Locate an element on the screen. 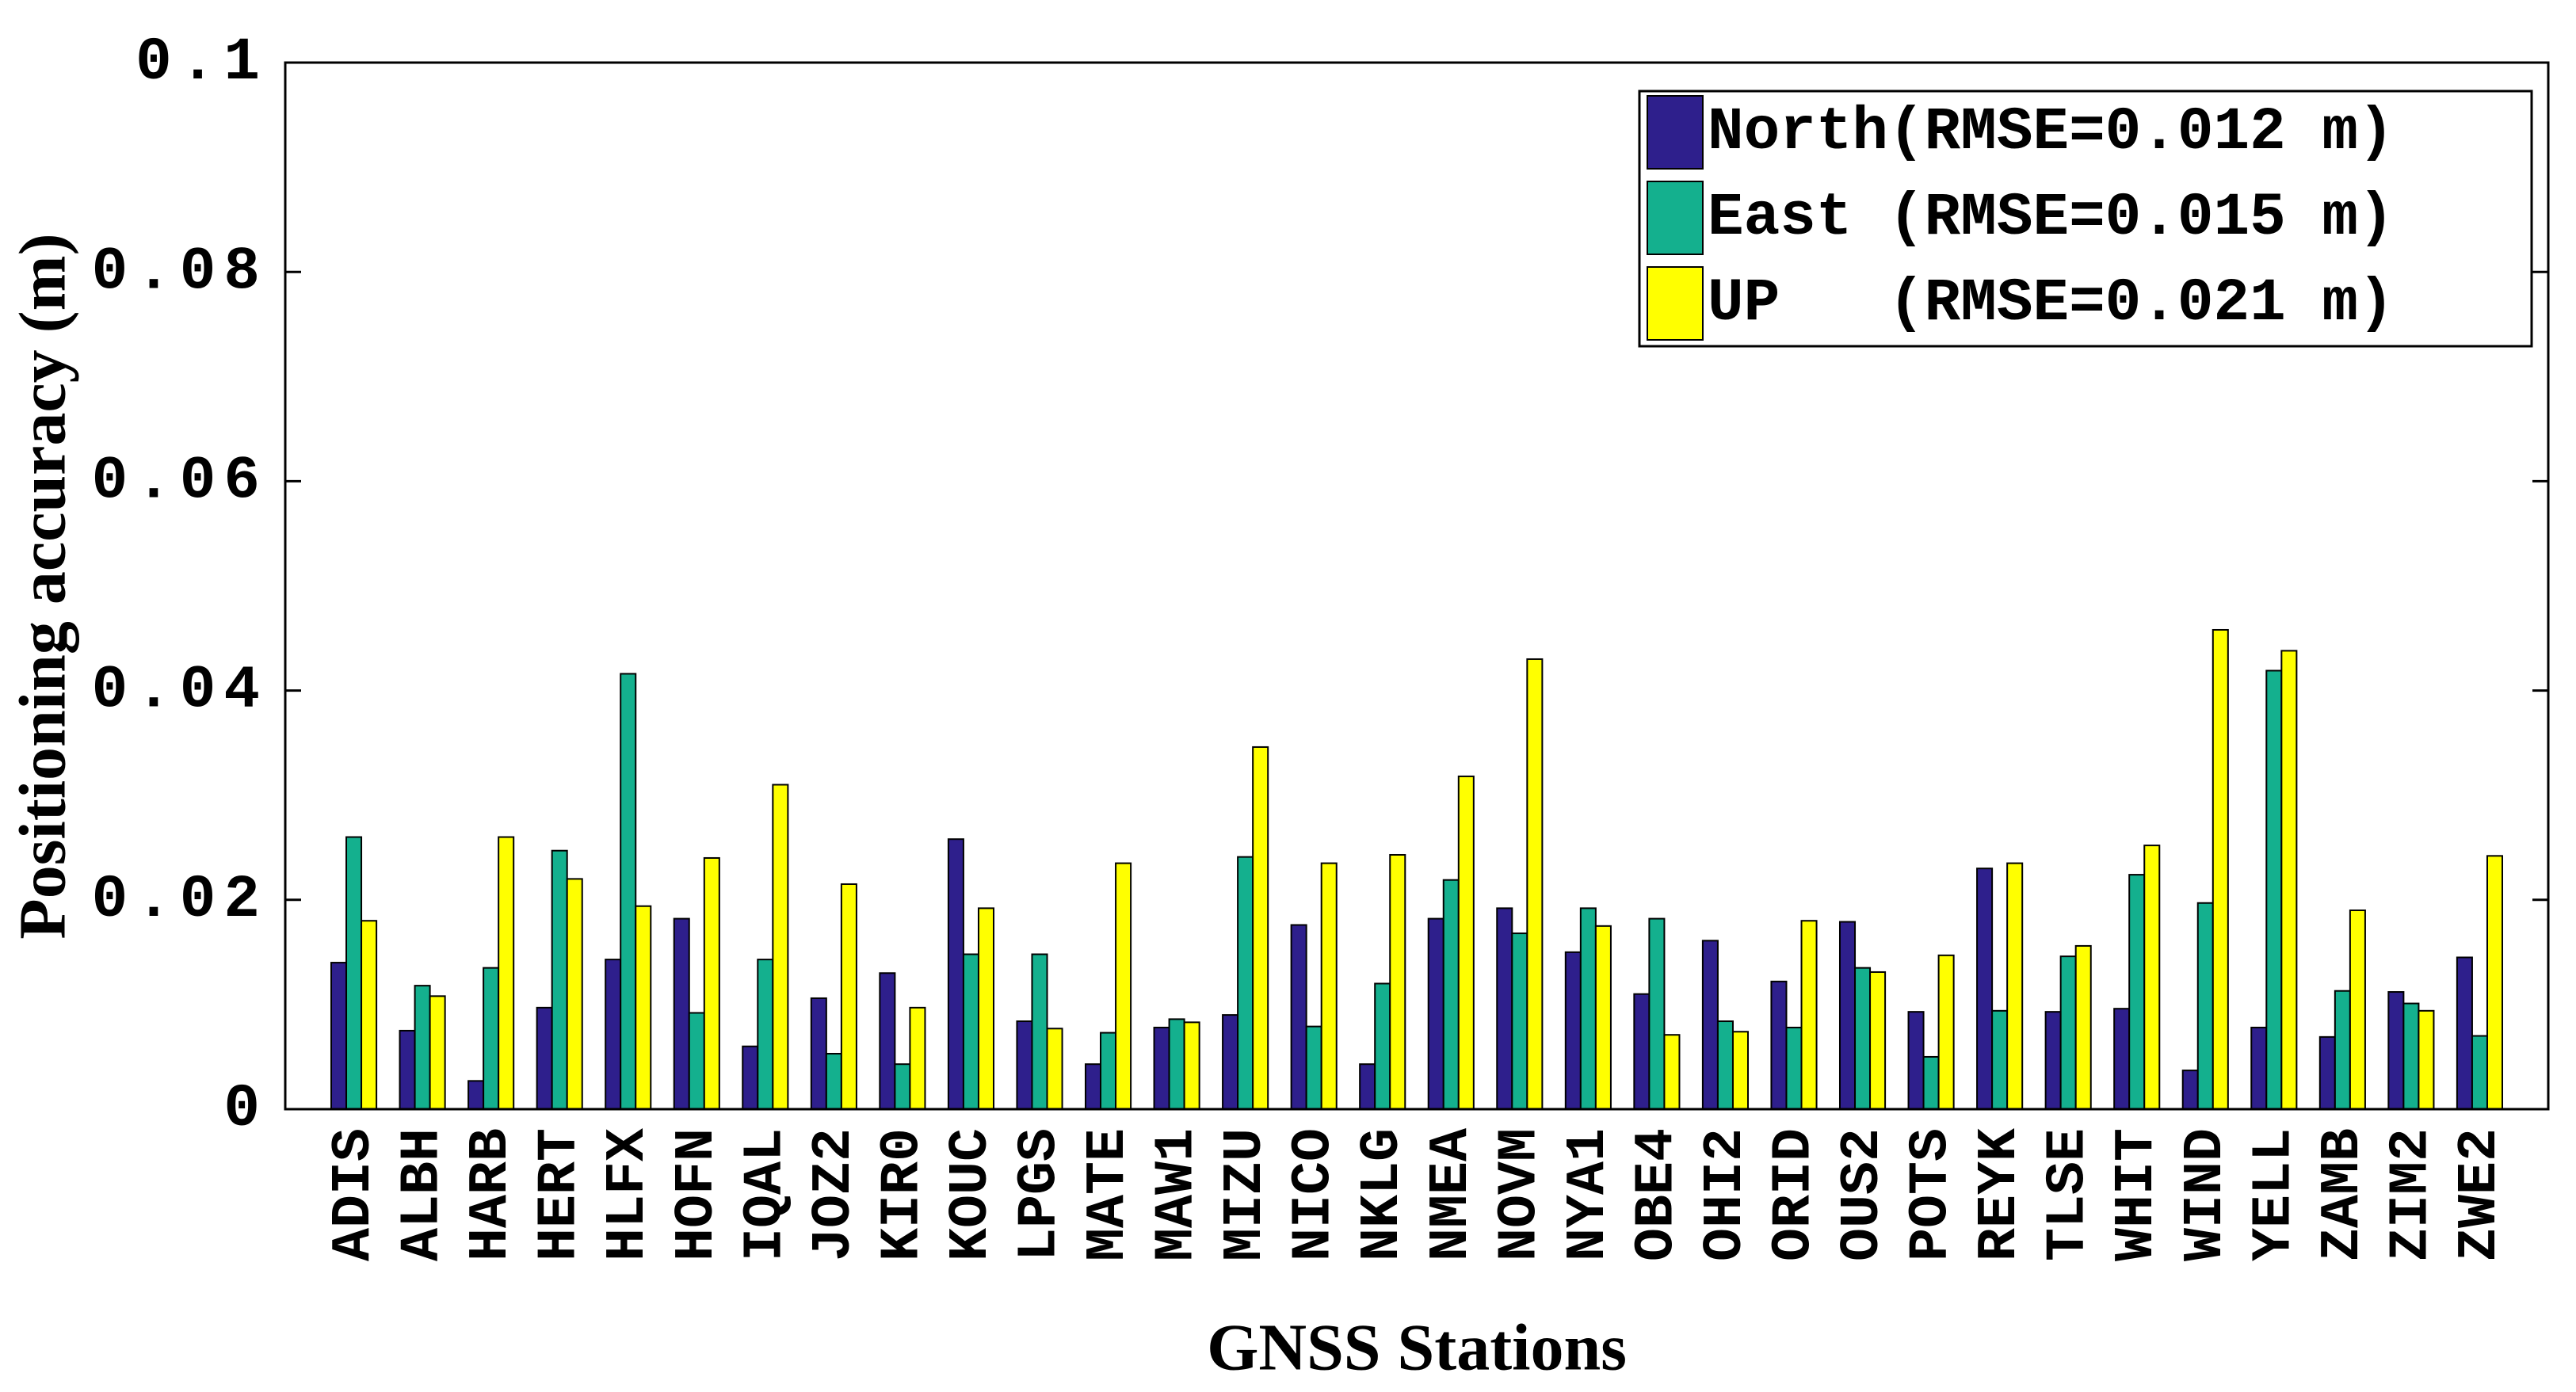  legend-label: UP (RMSE=0.021 m) is located at coordinates (2051, 303).